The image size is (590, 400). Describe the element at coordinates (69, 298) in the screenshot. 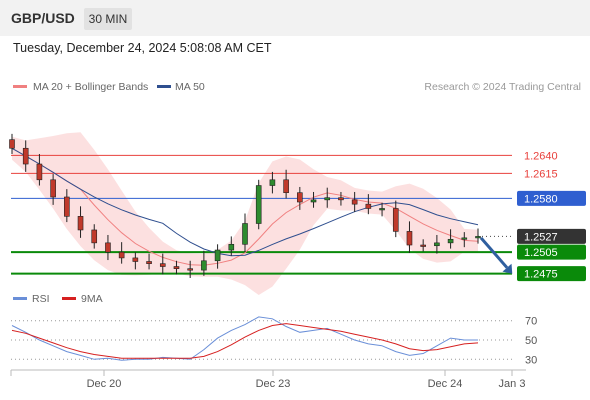

I see `legend-swatch-9ma` at that location.